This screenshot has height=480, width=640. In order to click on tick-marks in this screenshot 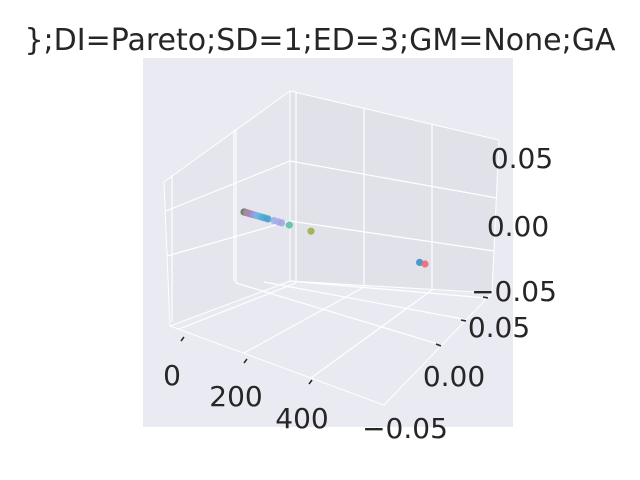, I will do `click(334, 340)`.